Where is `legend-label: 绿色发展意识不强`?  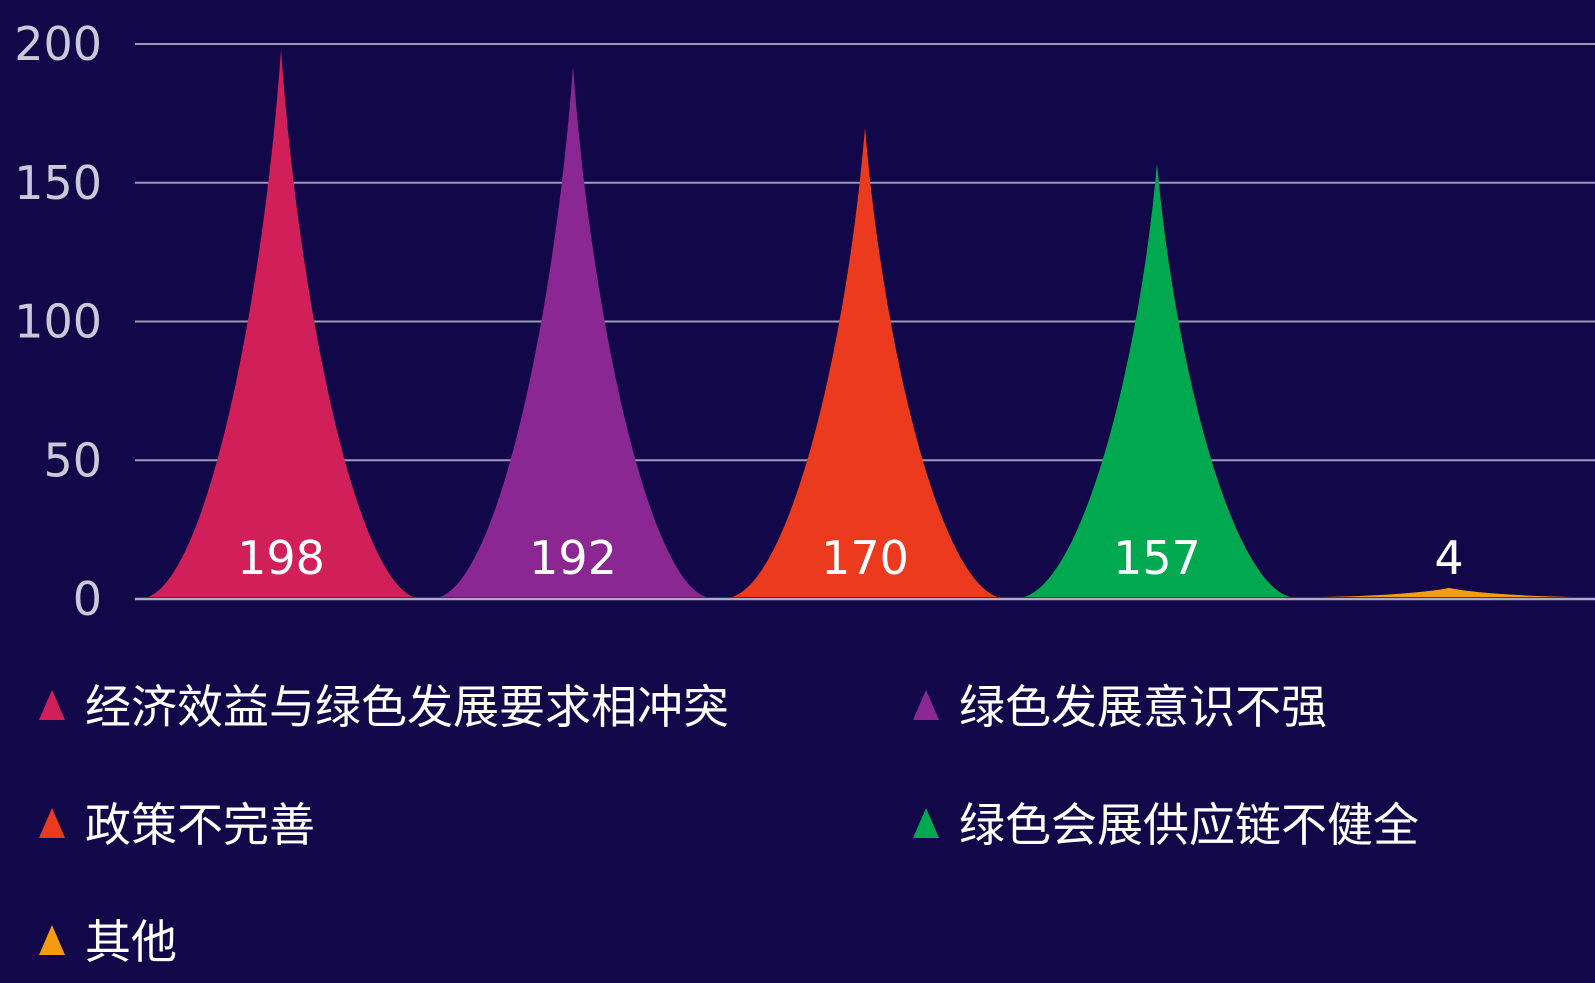
legend-label: 绿色发展意识不强 is located at coordinates (1143, 707).